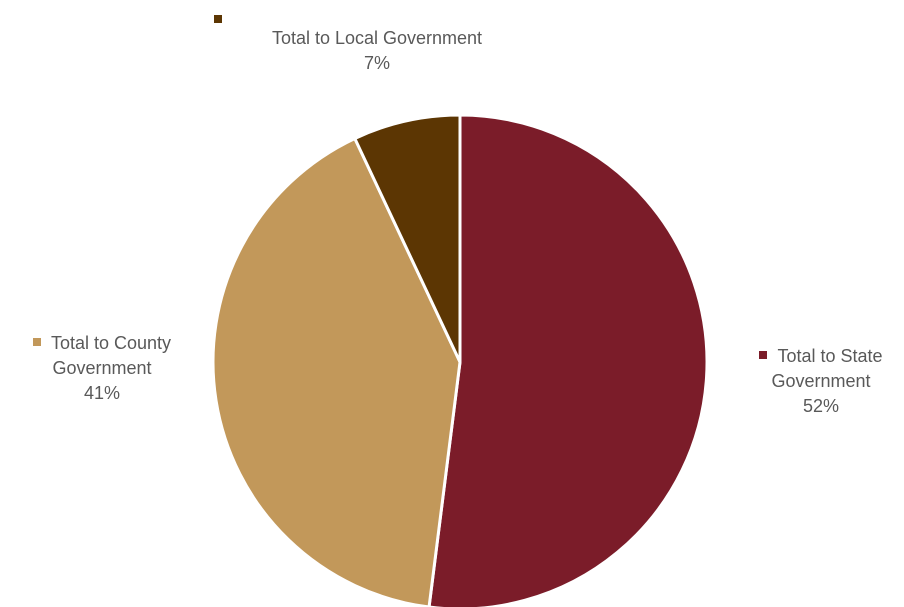 The image size is (904, 607). I want to click on label-county-name-line1: Total to County, so click(111, 343).